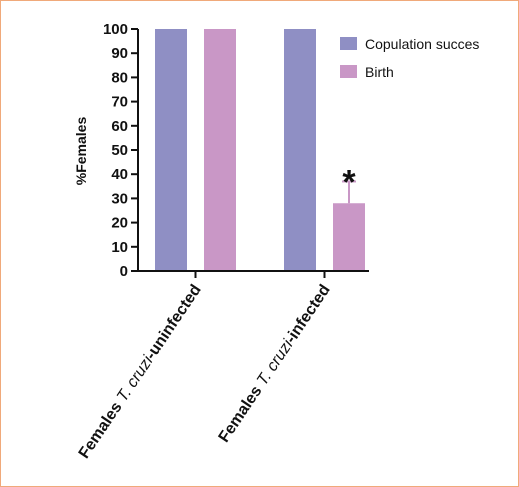 The height and width of the screenshot is (487, 519). I want to click on bar-copulation-cat0, so click(171, 150).